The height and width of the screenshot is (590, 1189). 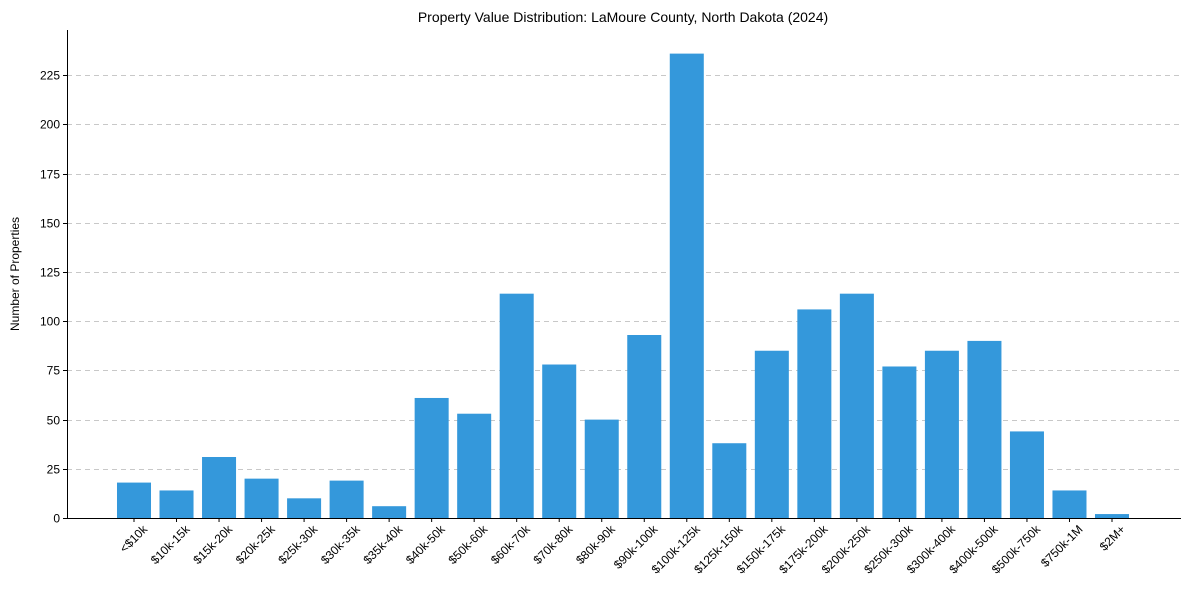 I want to click on y-tick-label: 0, so click(x=56, y=519).